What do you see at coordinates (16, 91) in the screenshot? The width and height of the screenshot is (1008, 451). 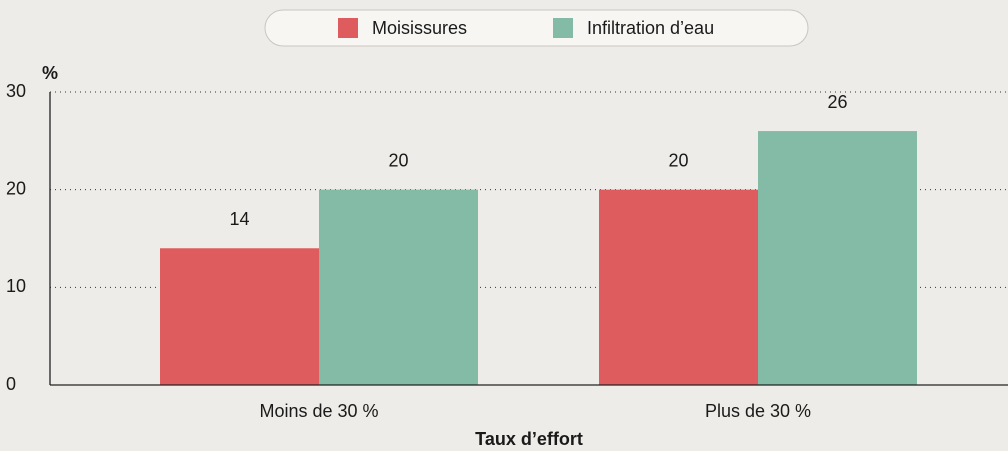 I see `y-tick-label: 30` at bounding box center [16, 91].